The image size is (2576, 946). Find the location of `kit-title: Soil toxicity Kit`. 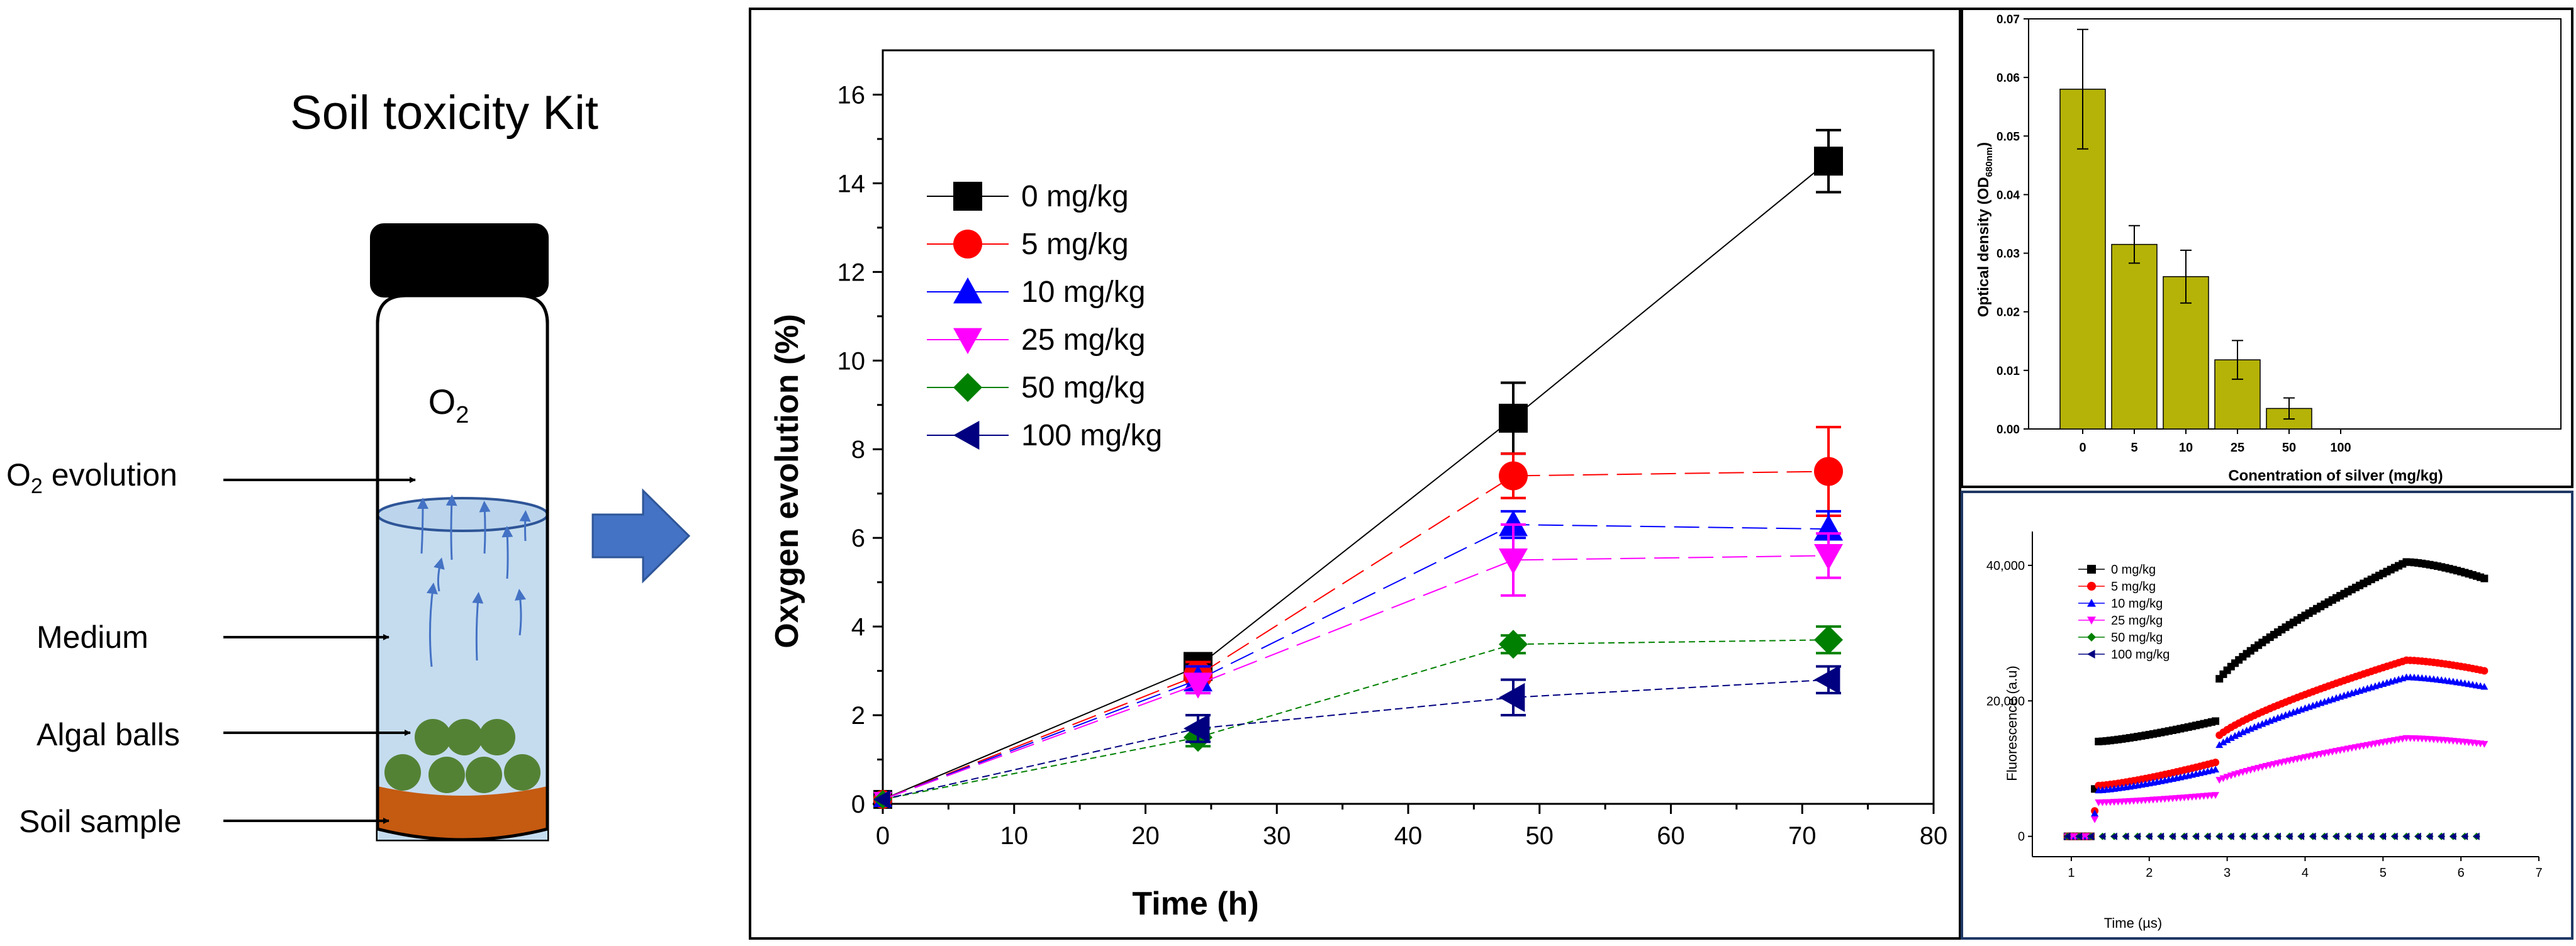

kit-title: Soil toxicity Kit is located at coordinates (444, 113).